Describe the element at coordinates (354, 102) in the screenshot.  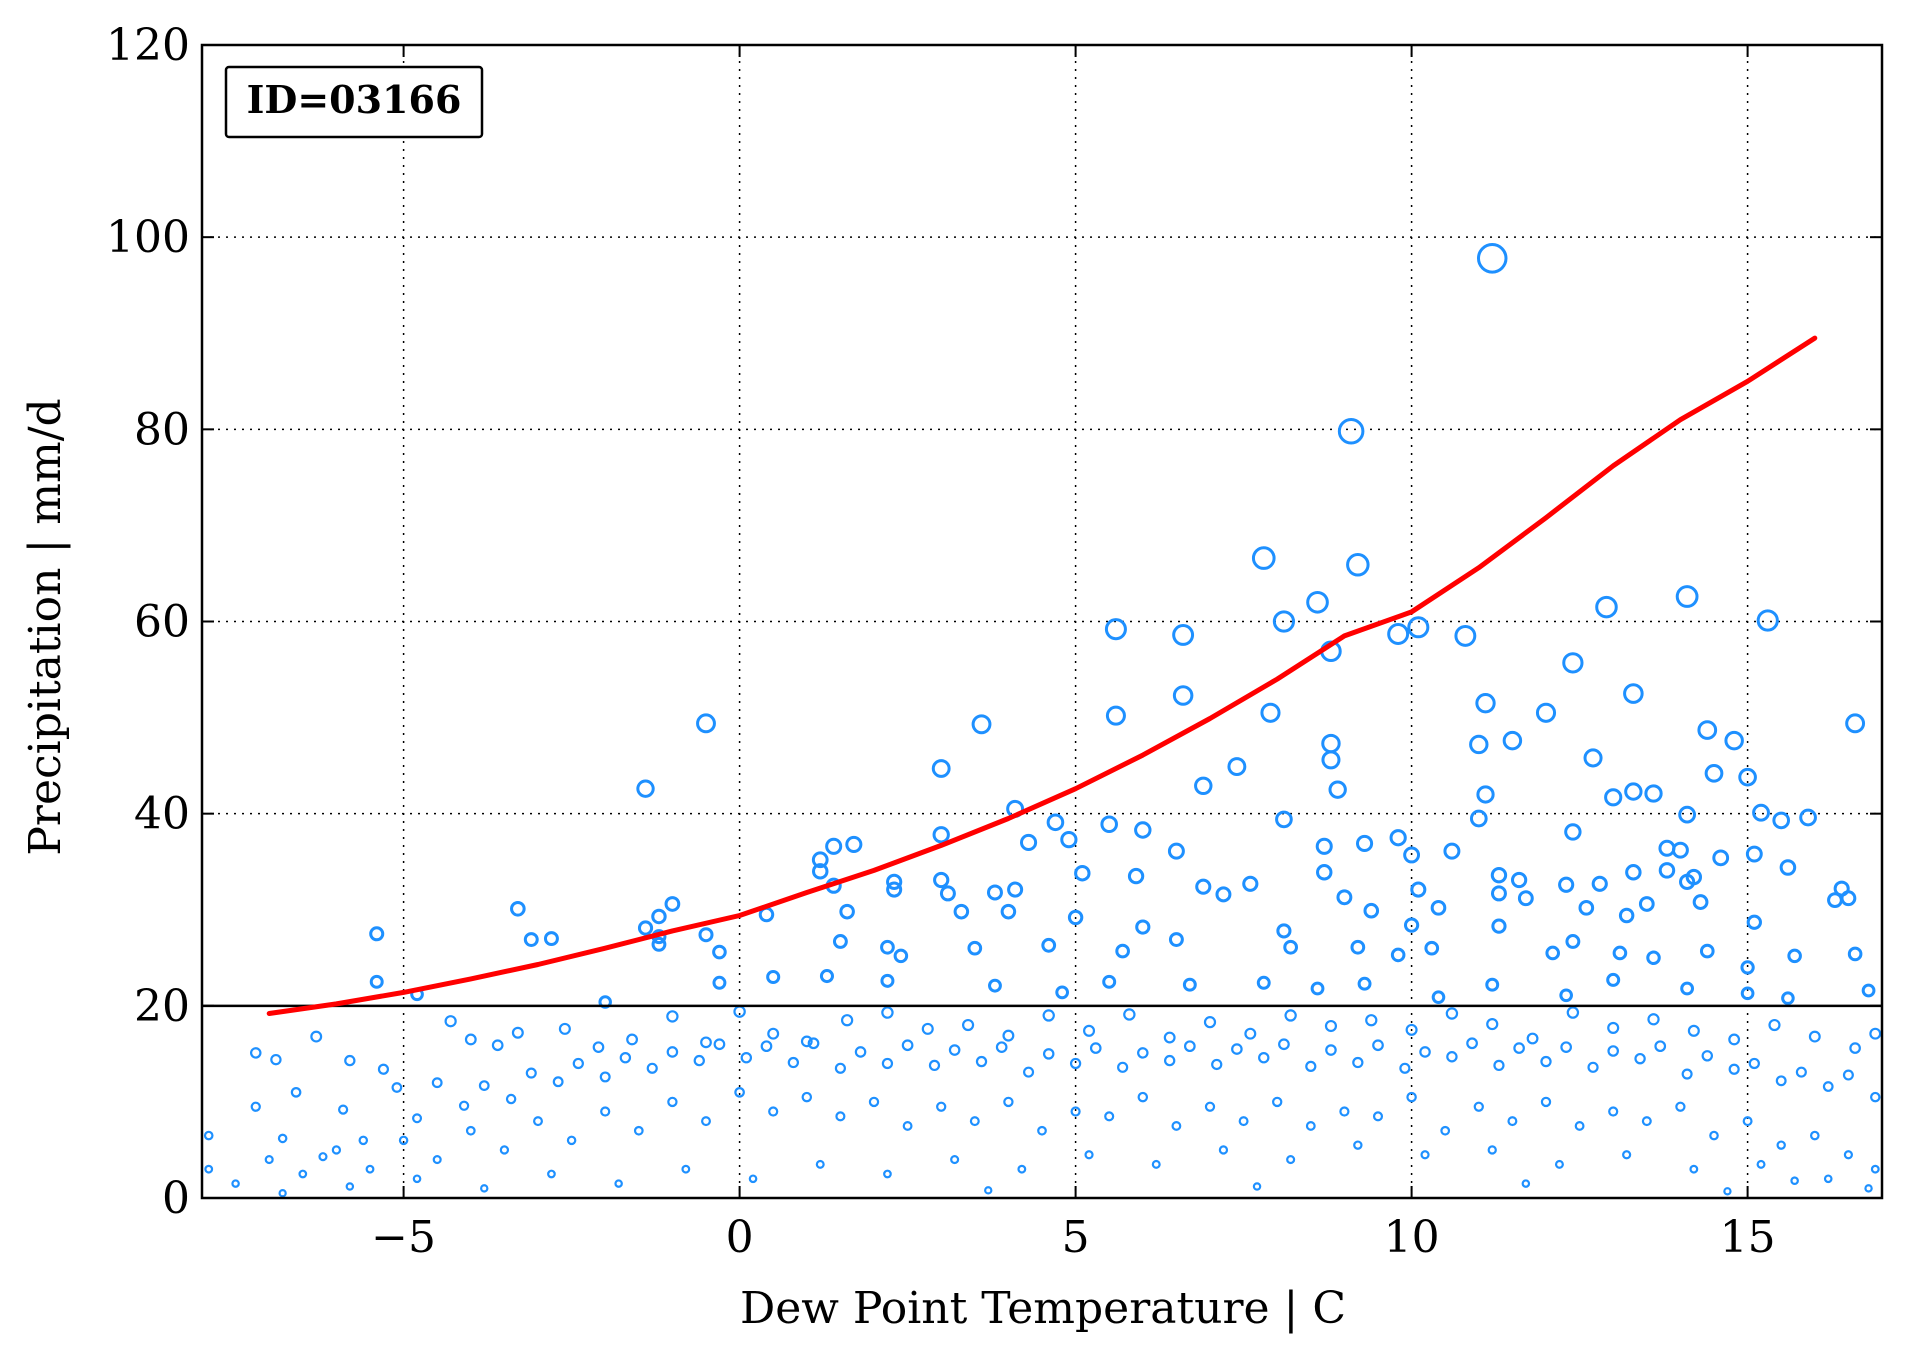
I see `id-annotation-box: ID=03166` at that location.